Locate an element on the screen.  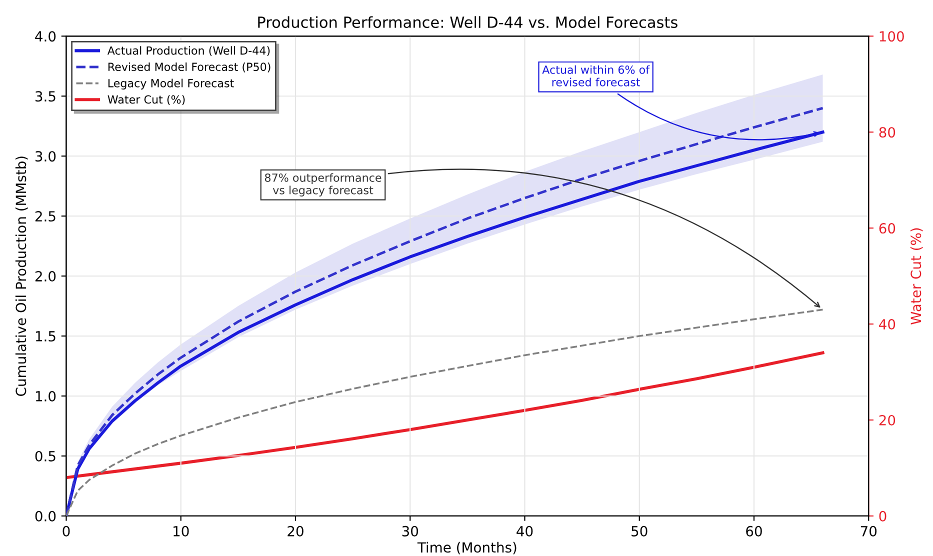
y2-tick-label: 40 is located at coordinates (887, 324).